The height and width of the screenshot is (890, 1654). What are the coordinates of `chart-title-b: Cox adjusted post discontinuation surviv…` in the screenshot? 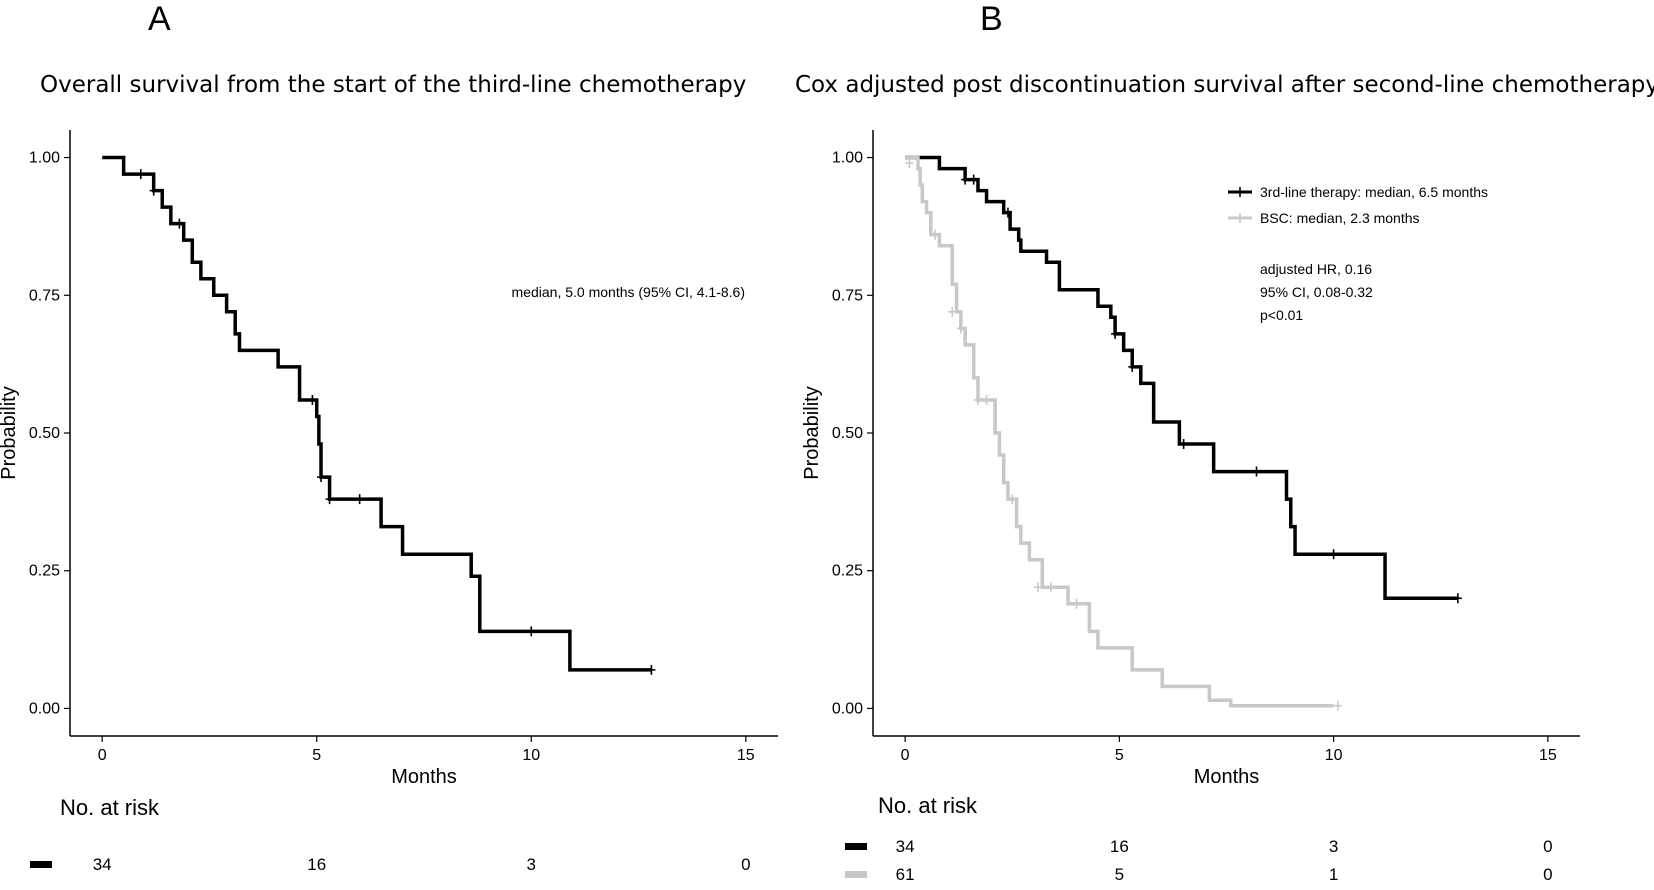 It's located at (1224, 85).